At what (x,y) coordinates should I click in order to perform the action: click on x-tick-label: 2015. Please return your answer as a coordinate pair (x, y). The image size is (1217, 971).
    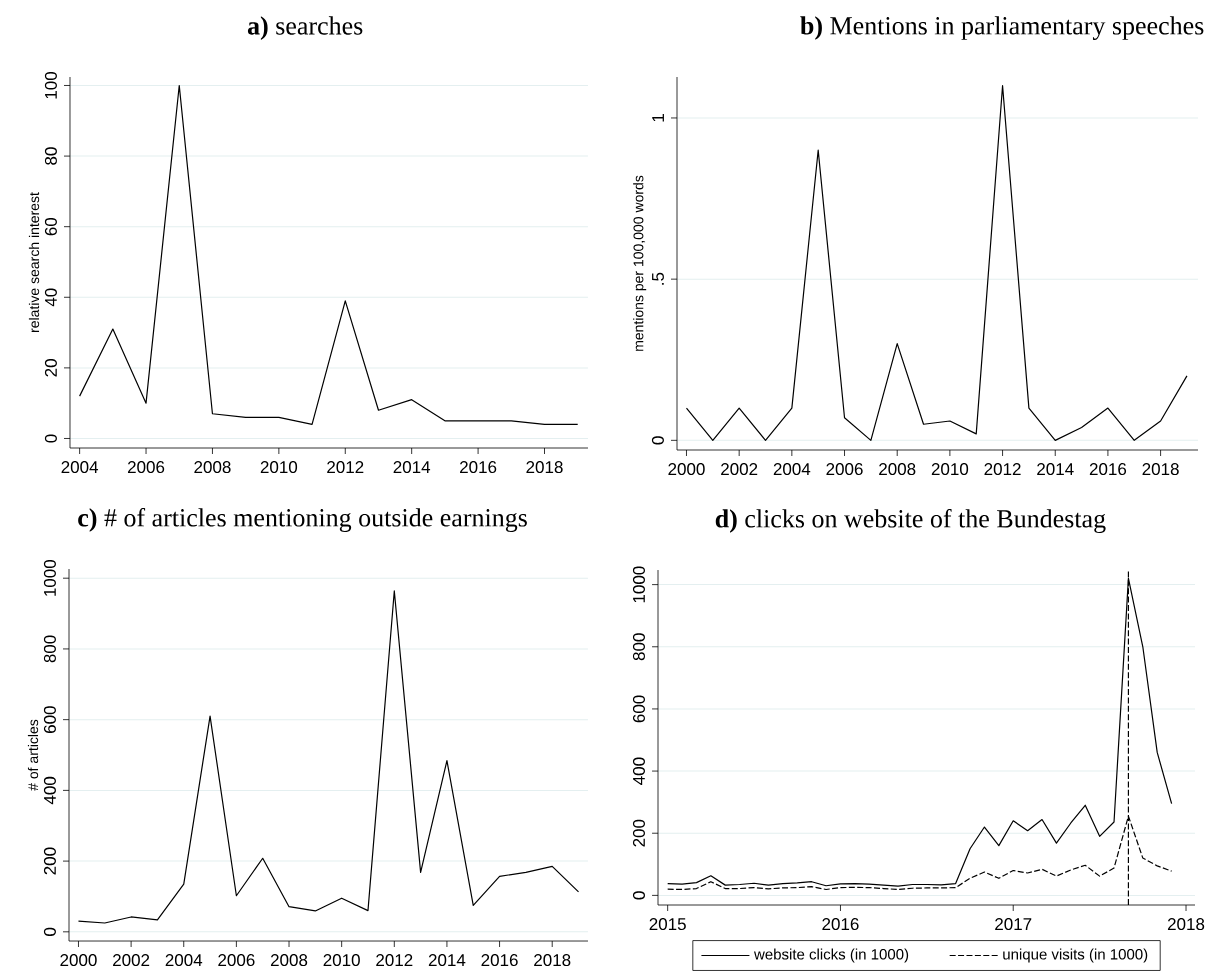
    Looking at the image, I should click on (667, 924).